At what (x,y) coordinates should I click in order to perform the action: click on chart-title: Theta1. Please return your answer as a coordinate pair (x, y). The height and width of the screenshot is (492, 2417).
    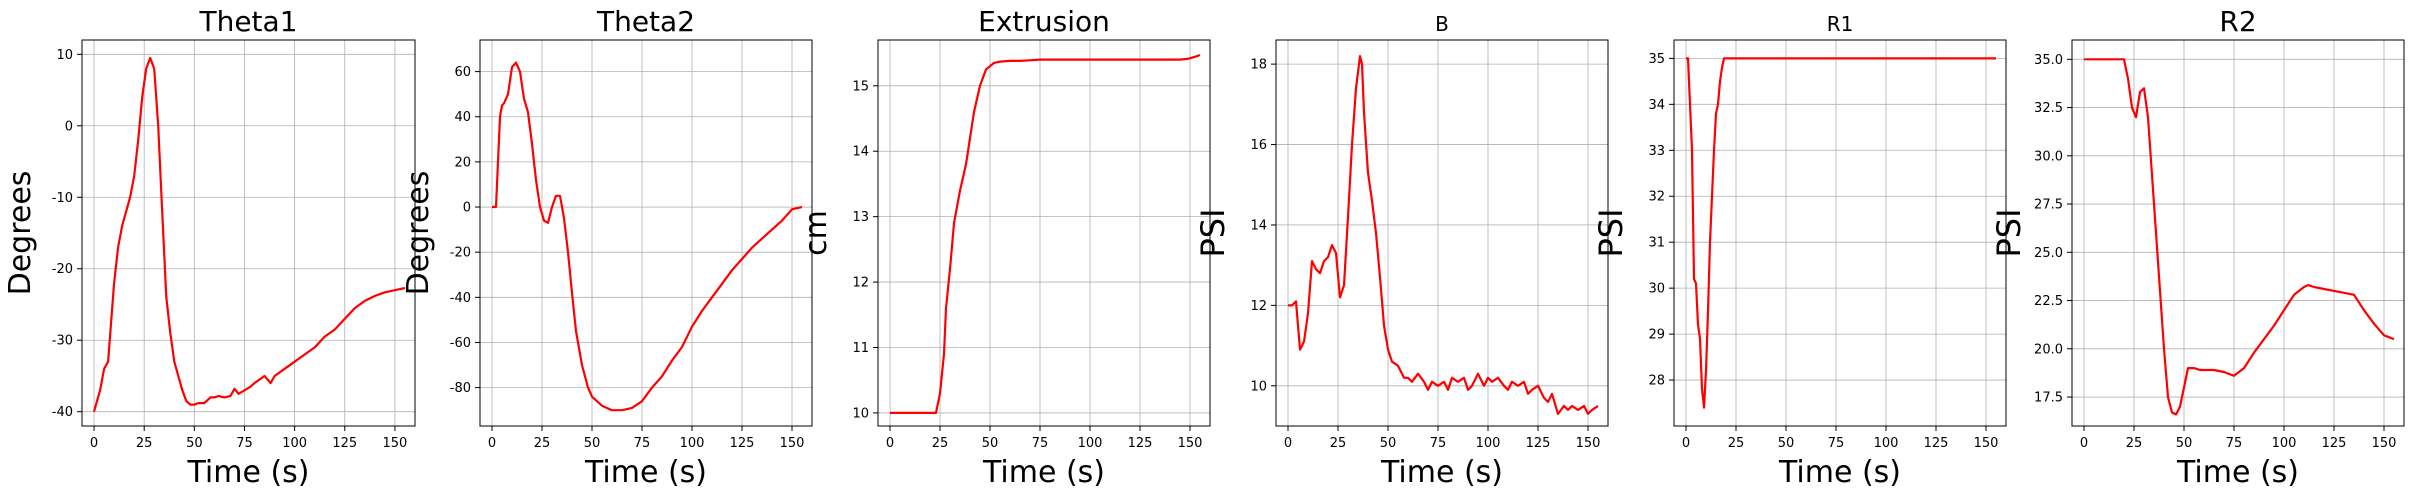
    Looking at the image, I should click on (247, 21).